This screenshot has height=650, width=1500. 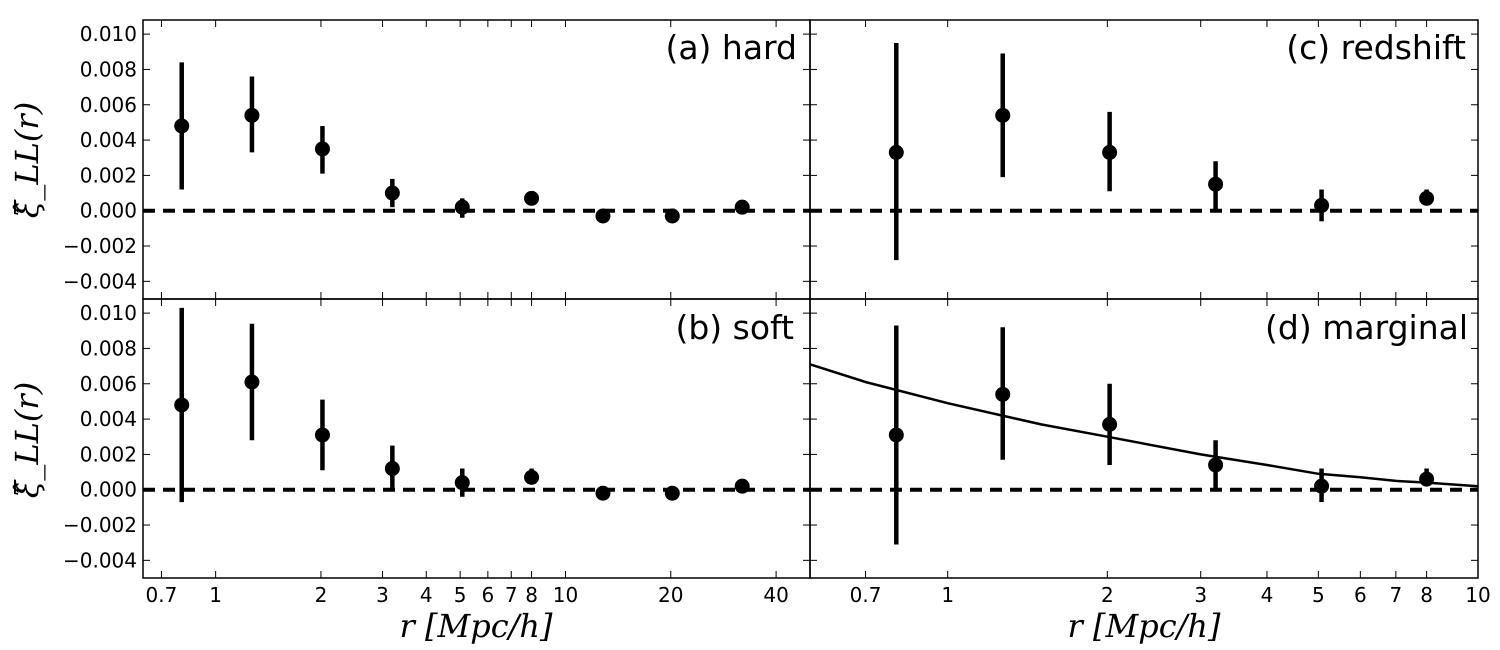 I want to click on x-tick-label: 20, so click(x=670, y=595).